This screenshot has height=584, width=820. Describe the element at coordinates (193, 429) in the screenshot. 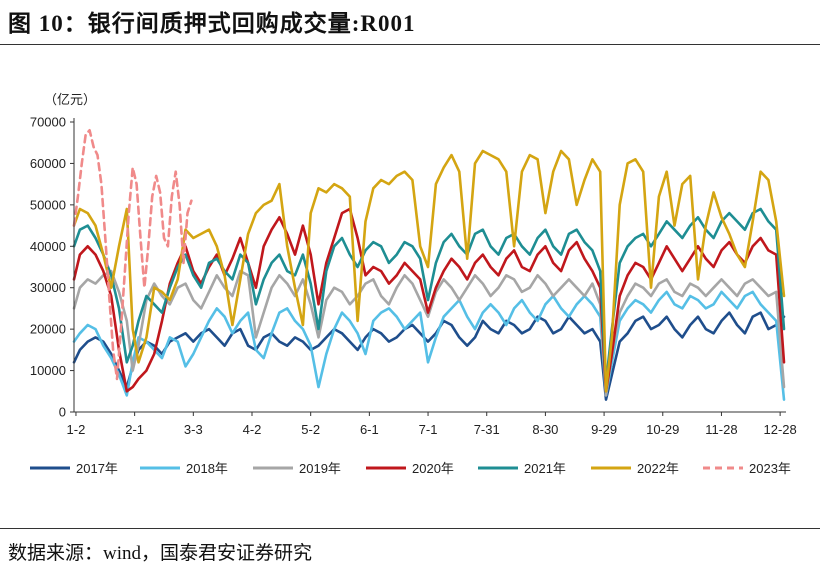

I see `x-tick-label: 3-3` at that location.